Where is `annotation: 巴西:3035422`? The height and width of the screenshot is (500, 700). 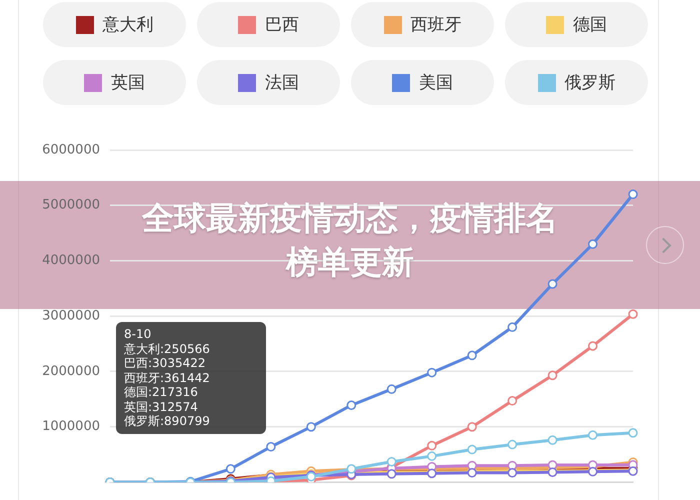 annotation: 巴西:3035422 is located at coordinates (165, 363).